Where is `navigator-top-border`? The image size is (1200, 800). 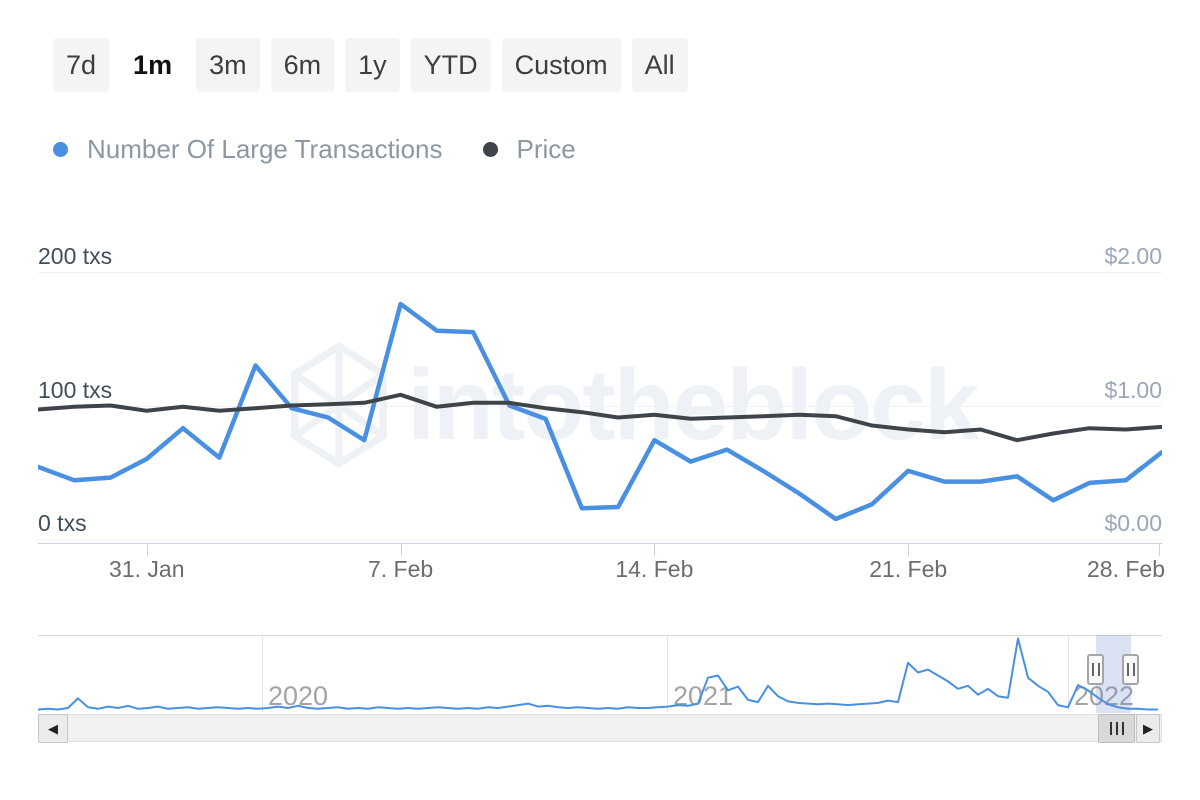
navigator-top-border is located at coordinates (600, 635).